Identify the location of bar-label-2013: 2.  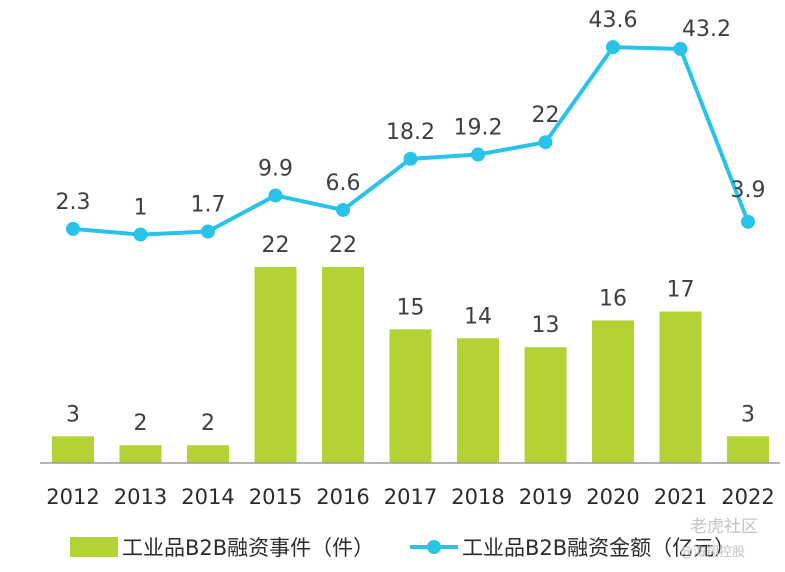
(141, 423).